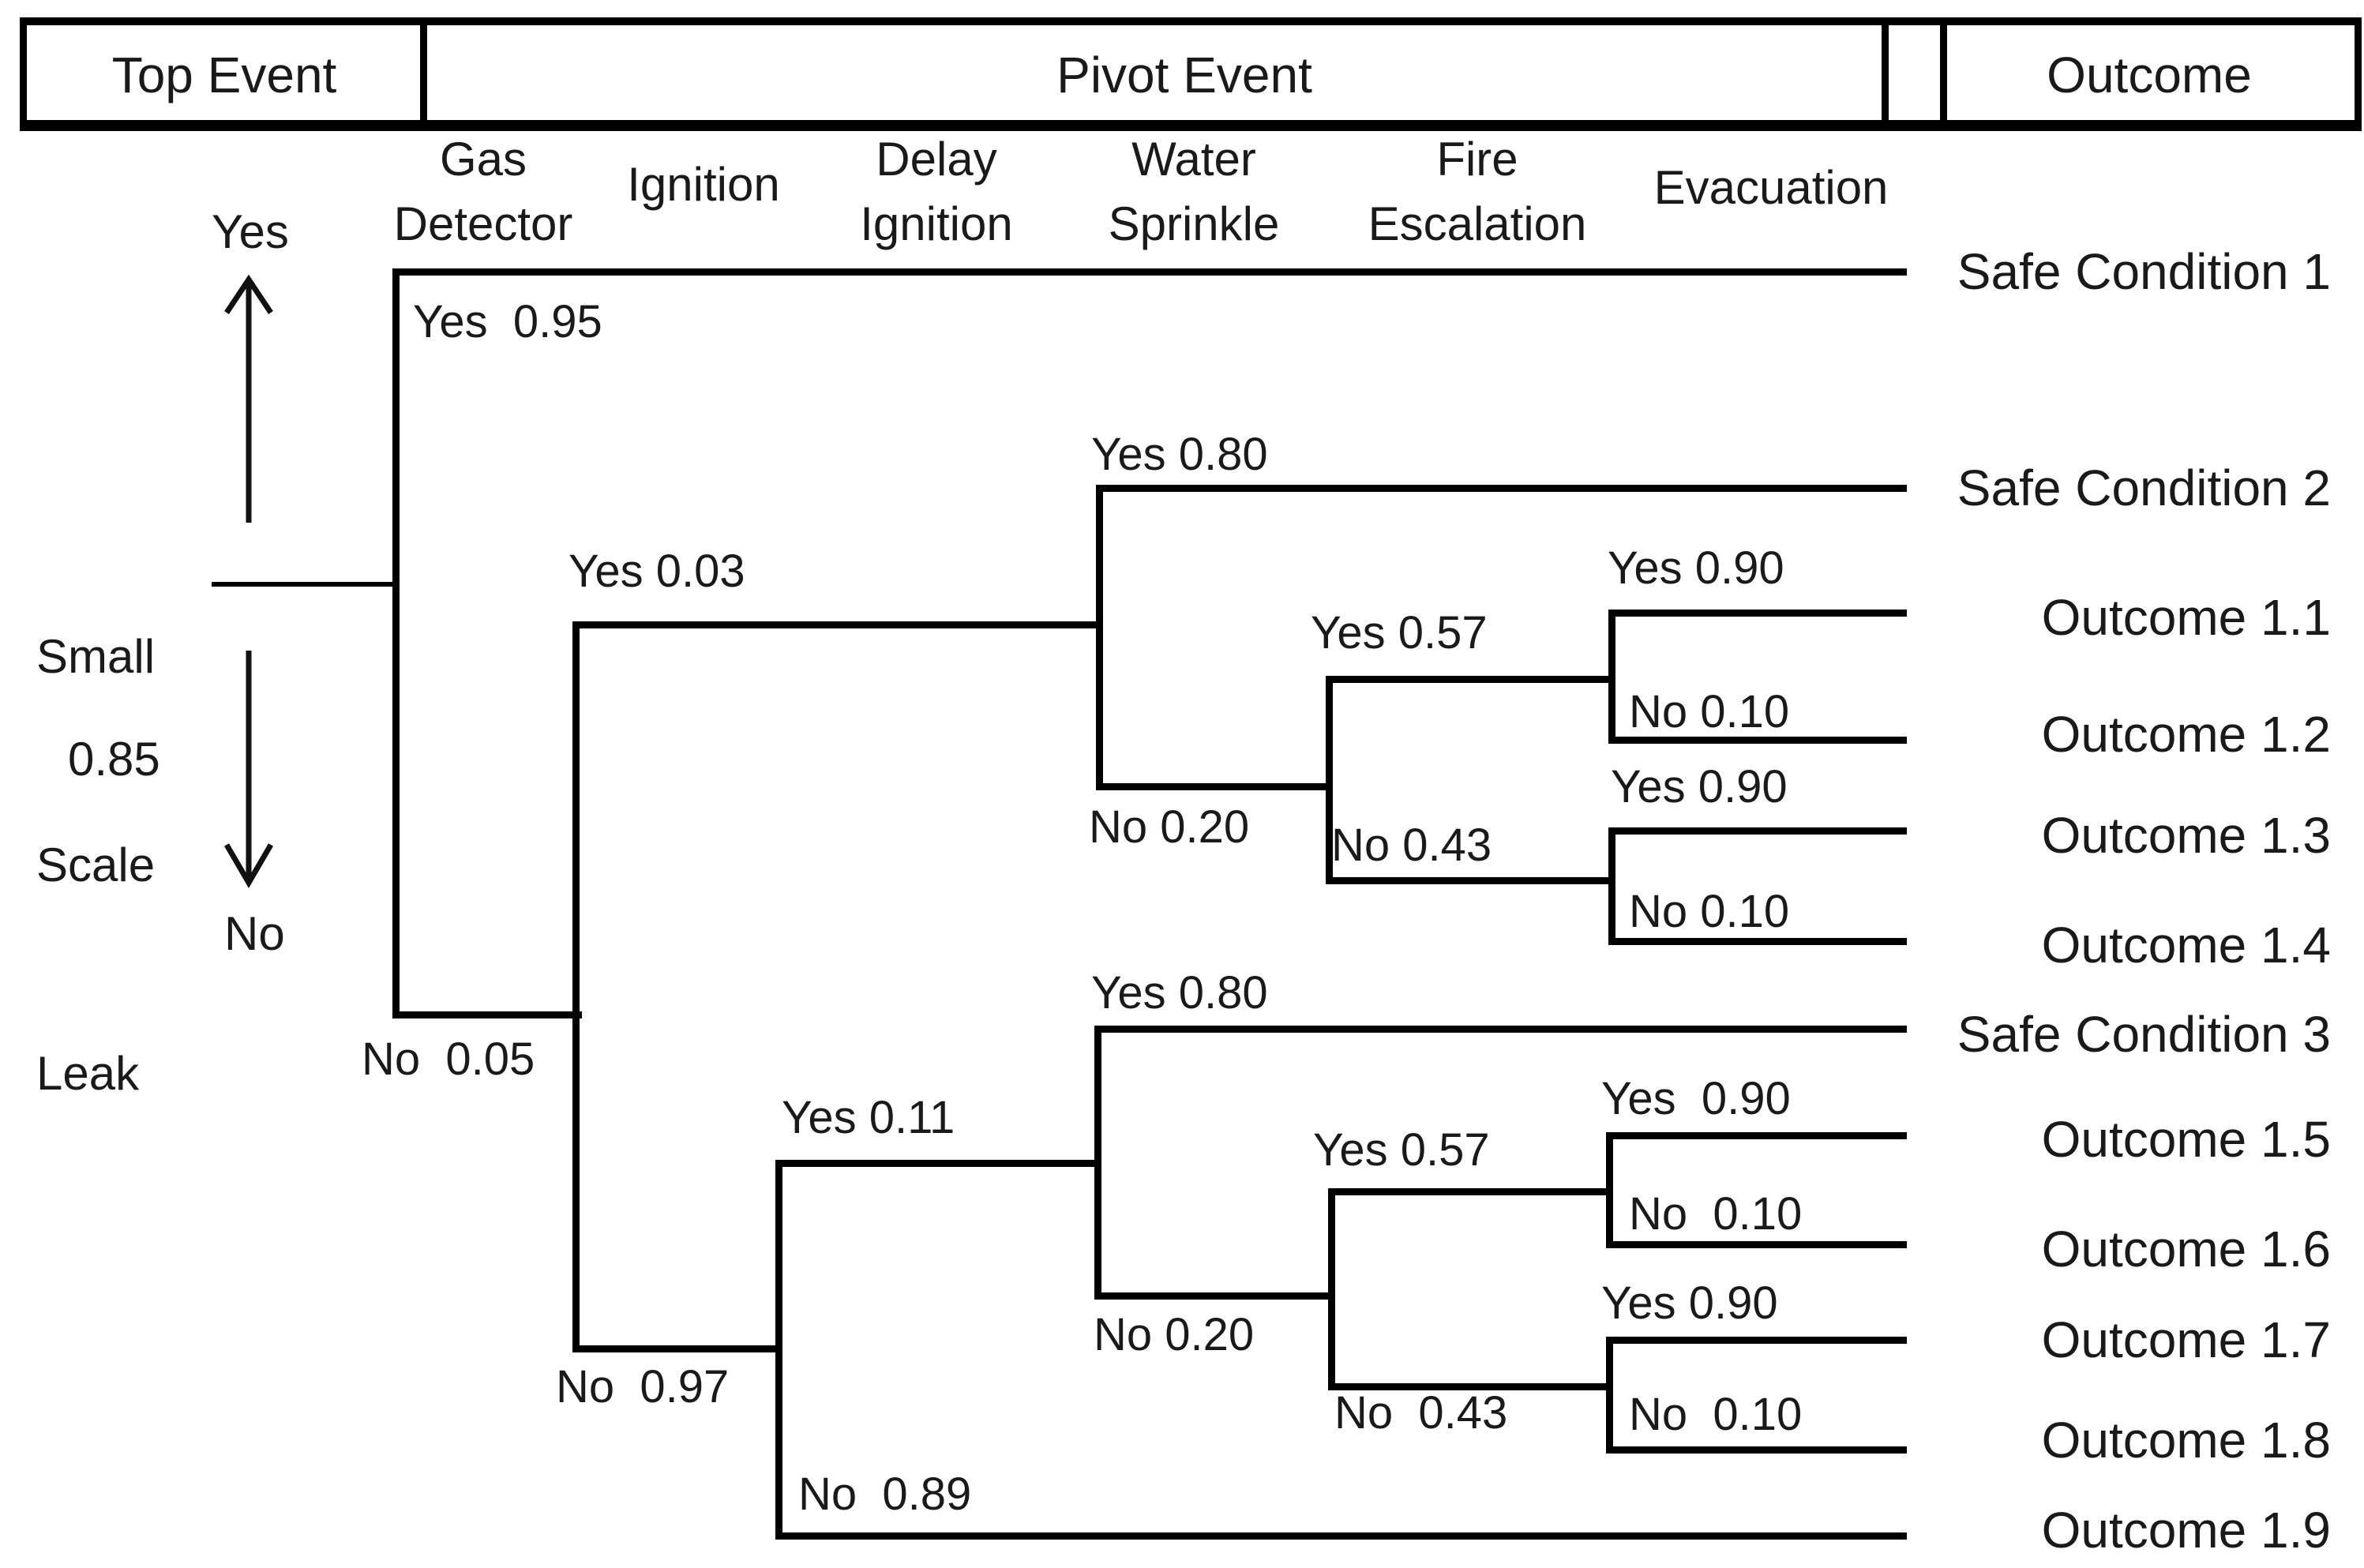 The height and width of the screenshot is (1568, 2364). I want to click on line-water-sprinkle-lower-no, so click(1214, 1296).